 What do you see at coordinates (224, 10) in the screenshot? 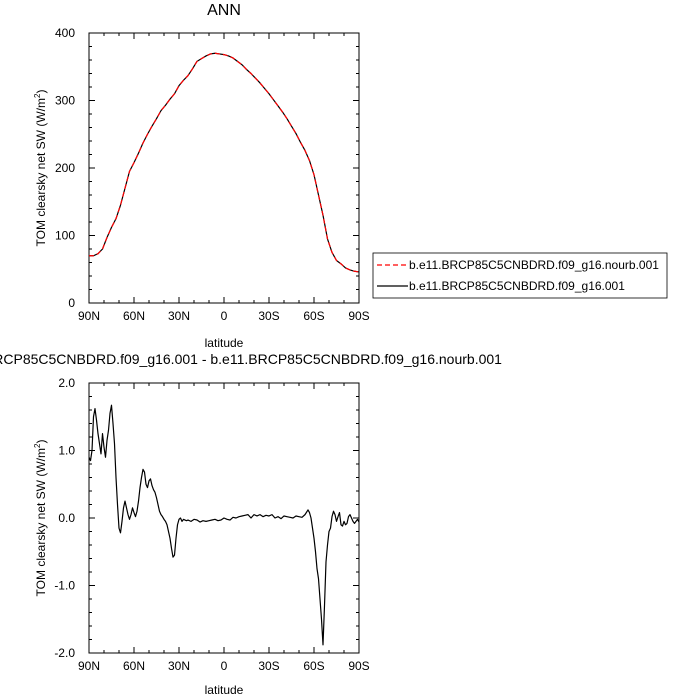
I see `top-chart-title: ANN` at bounding box center [224, 10].